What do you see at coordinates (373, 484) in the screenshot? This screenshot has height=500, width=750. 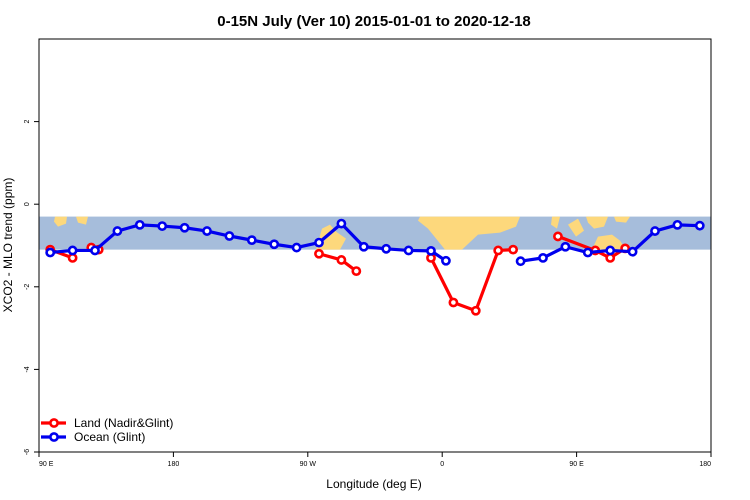 I see `x-axis-label: Longitude (deg E)` at bounding box center [373, 484].